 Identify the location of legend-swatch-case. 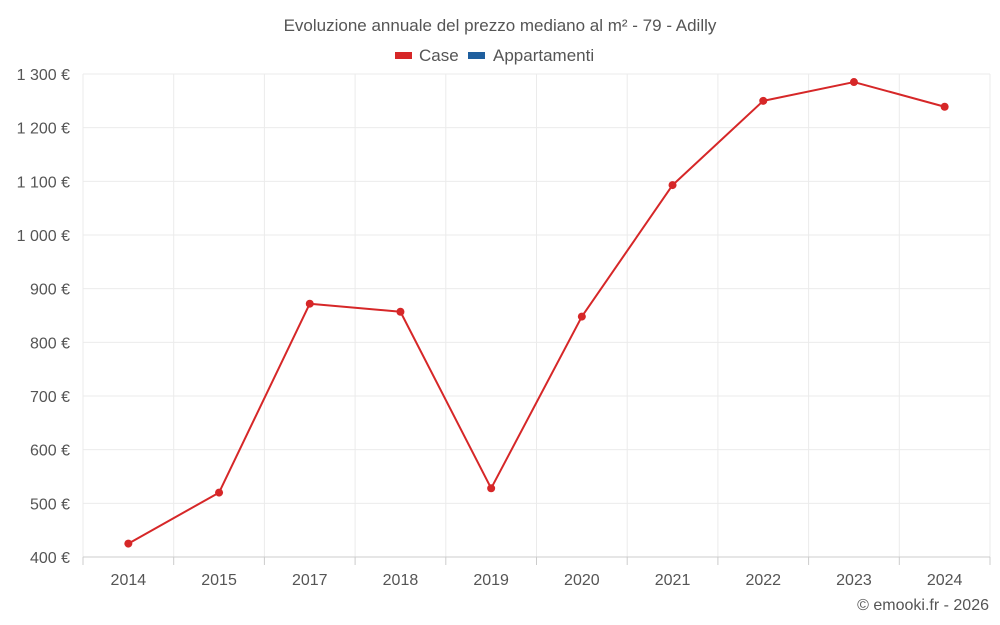
(403, 55).